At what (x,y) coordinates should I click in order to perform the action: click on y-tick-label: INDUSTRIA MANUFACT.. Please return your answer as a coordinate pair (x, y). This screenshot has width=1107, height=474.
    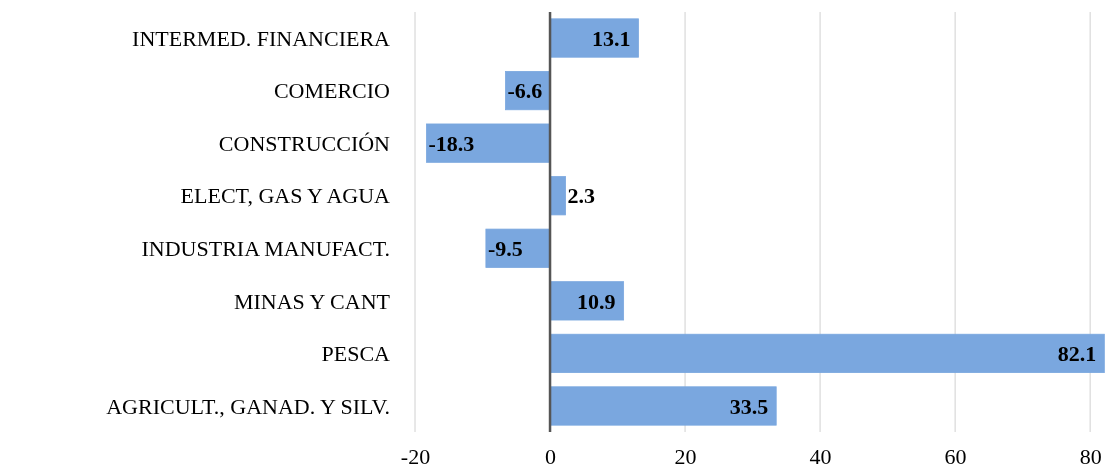
    Looking at the image, I should click on (265, 248).